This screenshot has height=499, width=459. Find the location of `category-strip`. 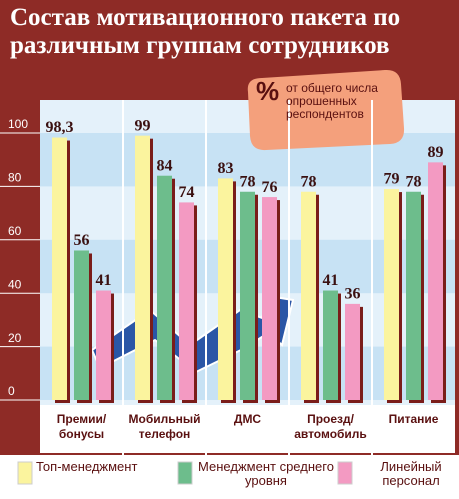

category-strip is located at coordinates (247, 429).